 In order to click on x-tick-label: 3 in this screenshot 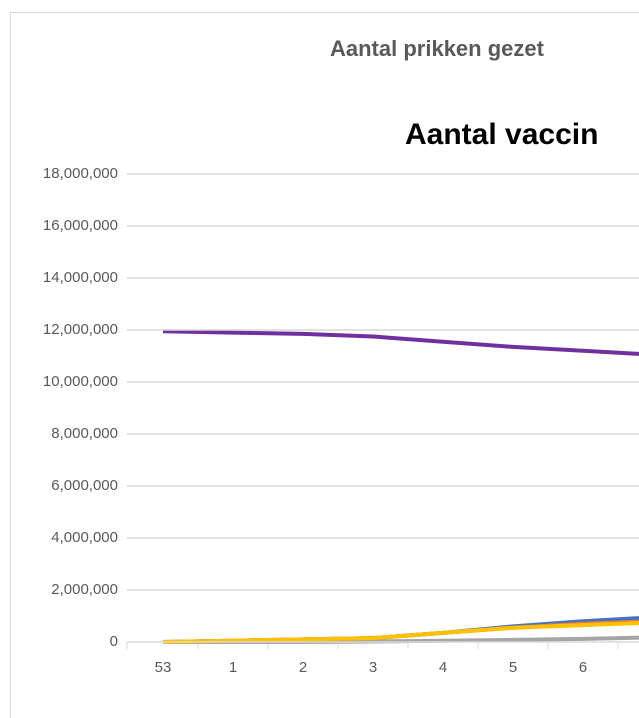, I will do `click(373, 667)`.